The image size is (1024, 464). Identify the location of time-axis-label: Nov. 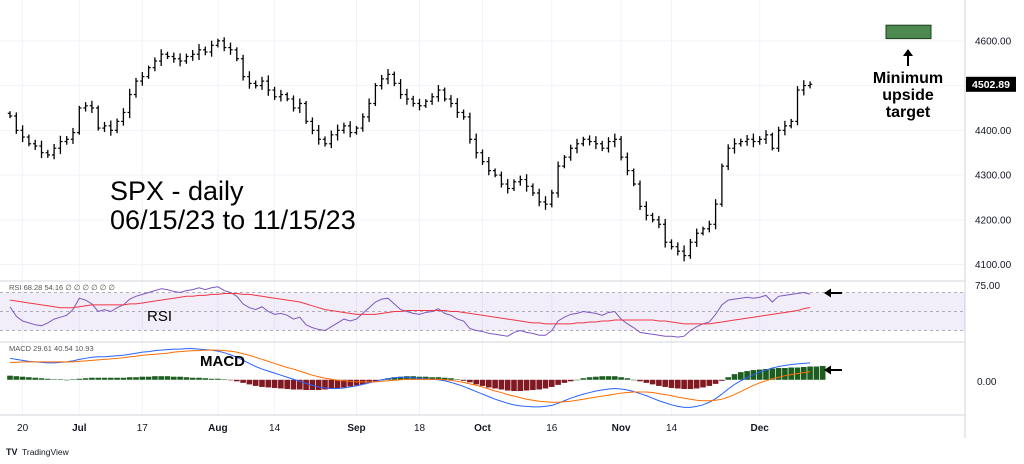
(621, 428).